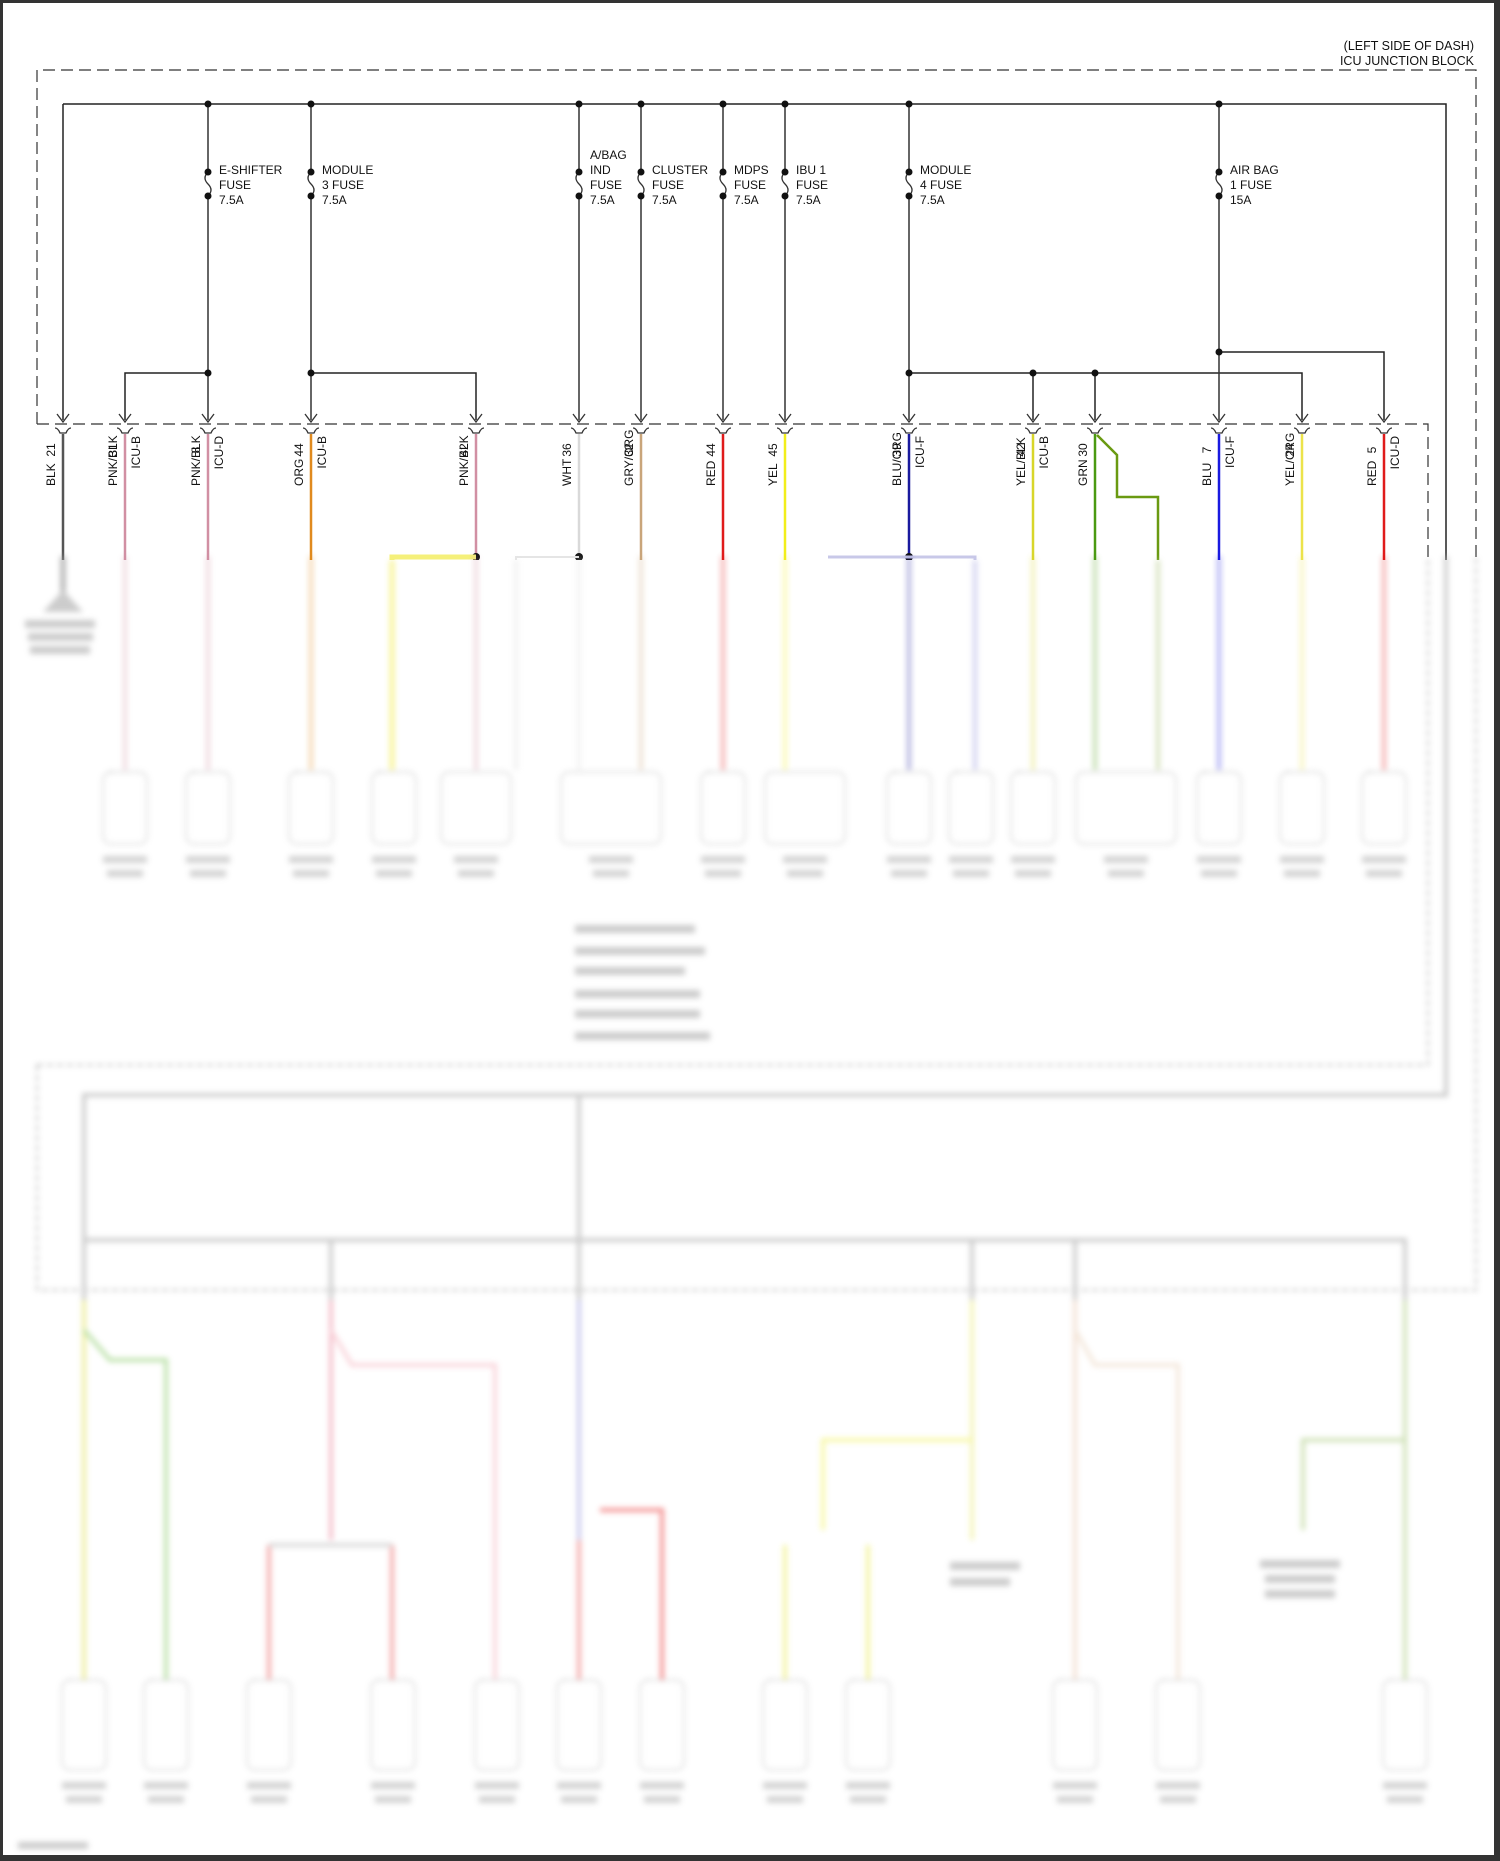 This screenshot has height=1861, width=1500. What do you see at coordinates (51, 450) in the screenshot?
I see `wire-pin-number: 21` at bounding box center [51, 450].